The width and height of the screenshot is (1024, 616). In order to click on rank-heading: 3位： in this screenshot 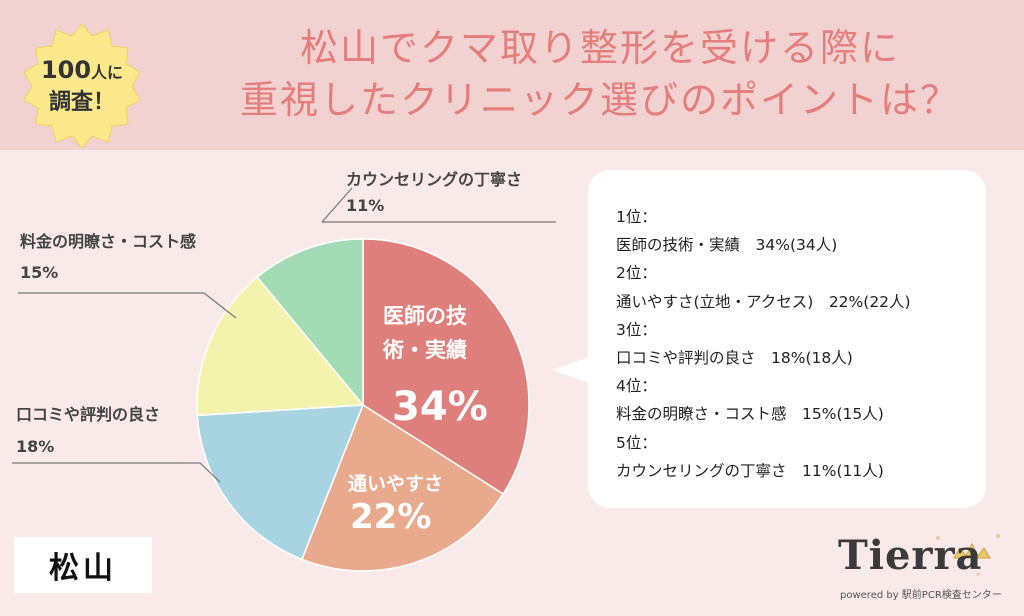, I will do `click(636, 329)`.